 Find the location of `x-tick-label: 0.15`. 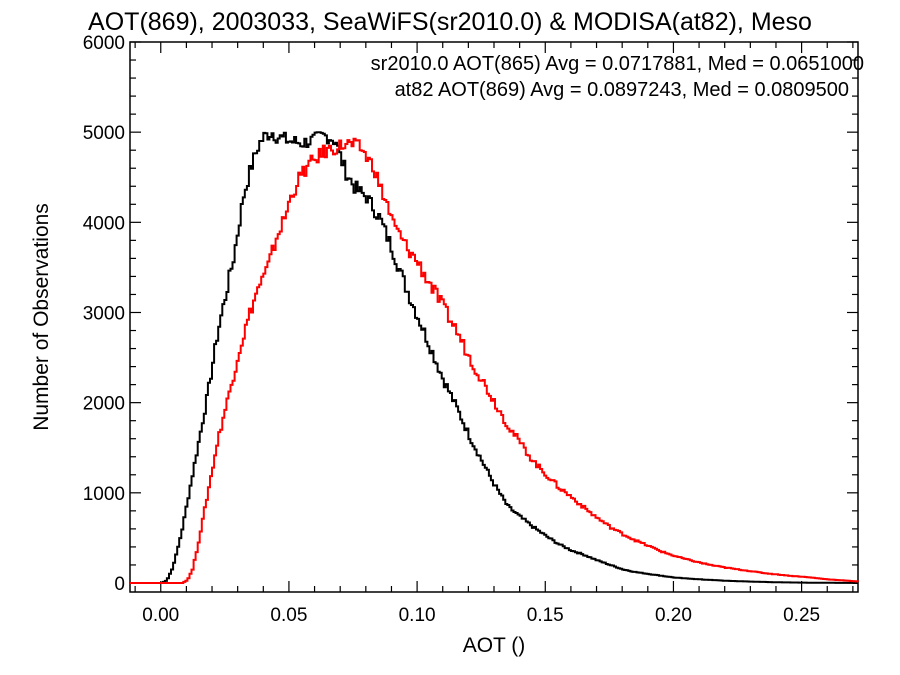

x-tick-label: 0.15 is located at coordinates (545, 615).